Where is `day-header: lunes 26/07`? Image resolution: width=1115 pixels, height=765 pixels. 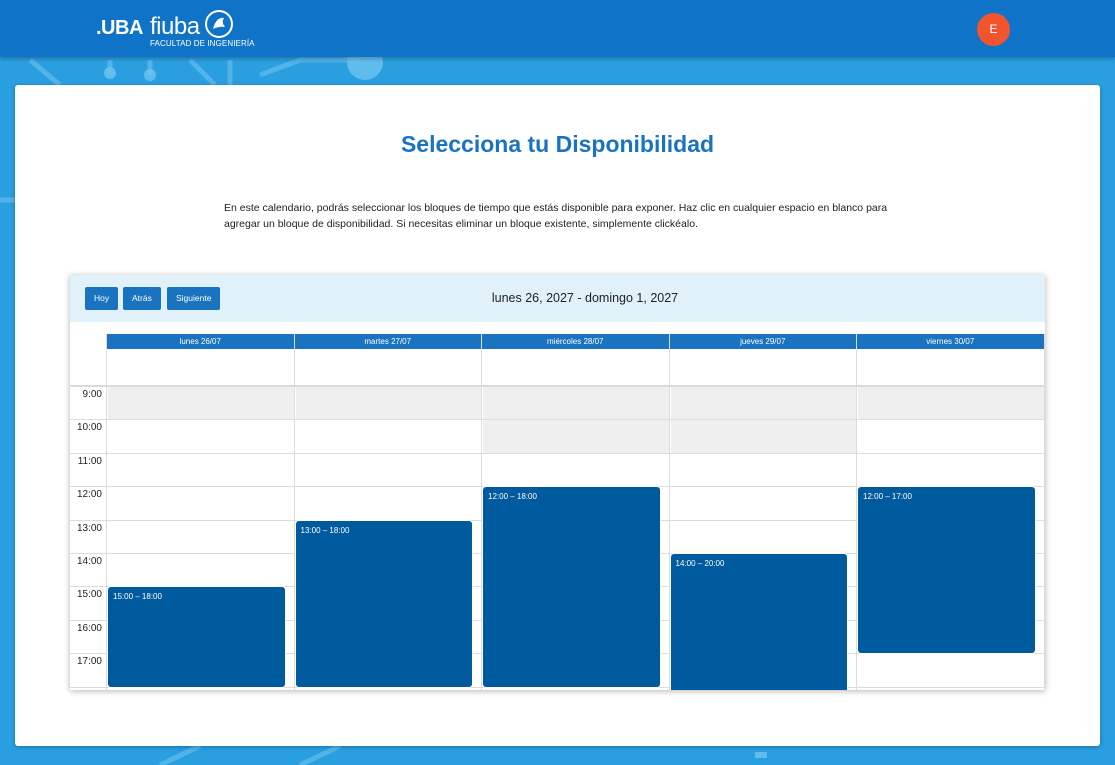 day-header: lunes 26/07 is located at coordinates (200, 341).